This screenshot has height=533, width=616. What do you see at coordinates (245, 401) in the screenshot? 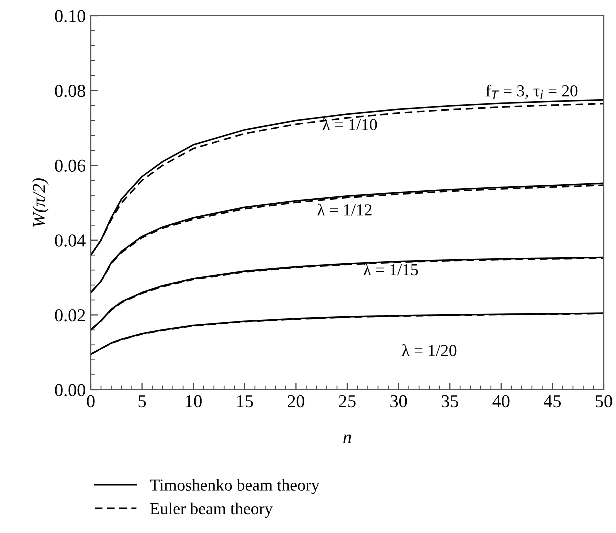
I see `x-tick-label: 15` at bounding box center [245, 401].